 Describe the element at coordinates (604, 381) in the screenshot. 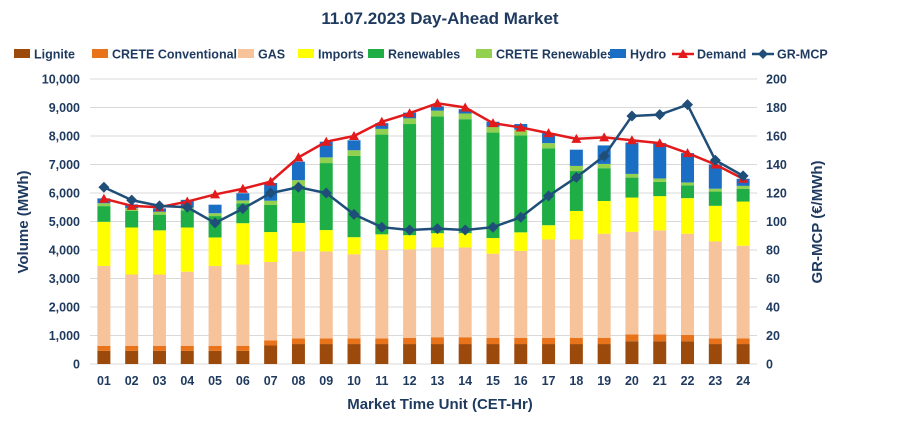

I see `x-tick-label: 19` at that location.